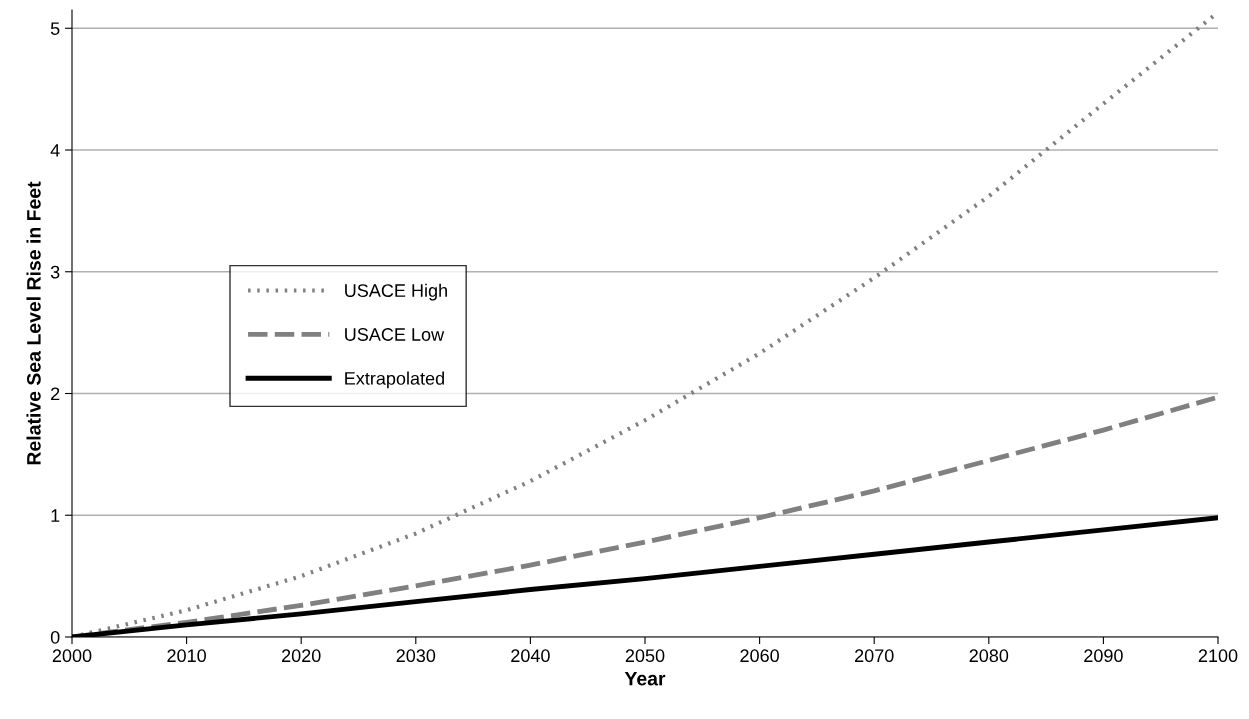 Image resolution: width=1249 pixels, height=719 pixels. Describe the element at coordinates (645, 656) in the screenshot. I see `x-tick-label: 2050` at that location.